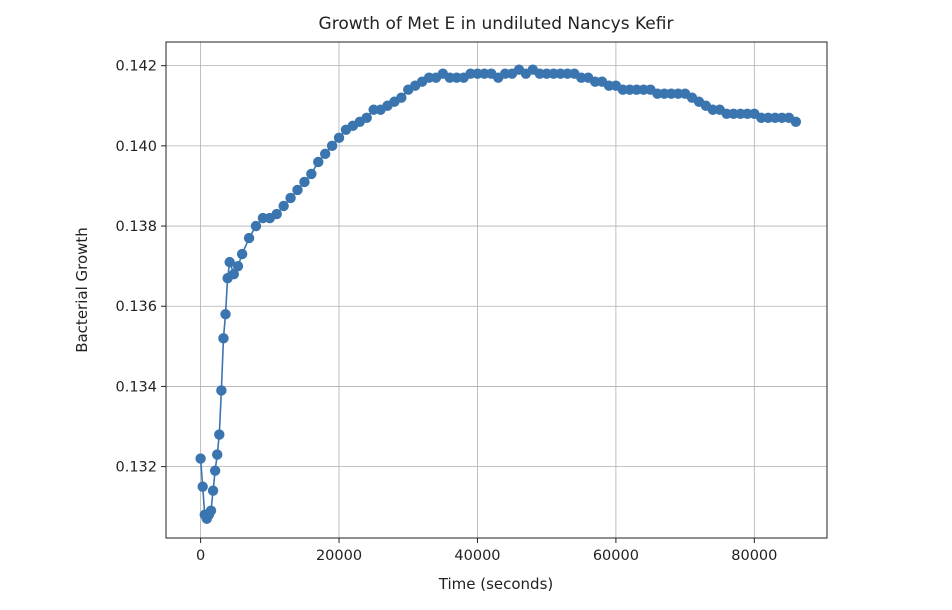  What do you see at coordinates (200, 556) in the screenshot?
I see `x-tick-label: 0` at bounding box center [200, 556].